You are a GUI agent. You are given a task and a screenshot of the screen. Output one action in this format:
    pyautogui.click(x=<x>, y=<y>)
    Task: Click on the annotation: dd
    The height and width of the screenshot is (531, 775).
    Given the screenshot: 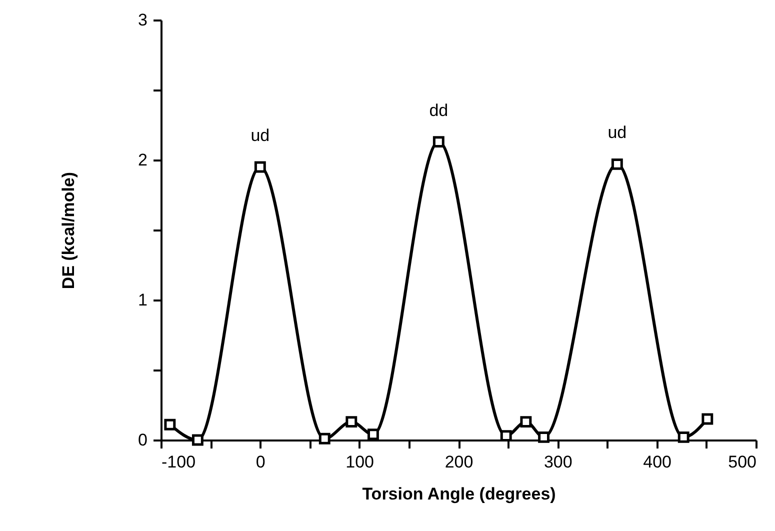 What is the action you would take?
    pyautogui.click(x=438, y=110)
    